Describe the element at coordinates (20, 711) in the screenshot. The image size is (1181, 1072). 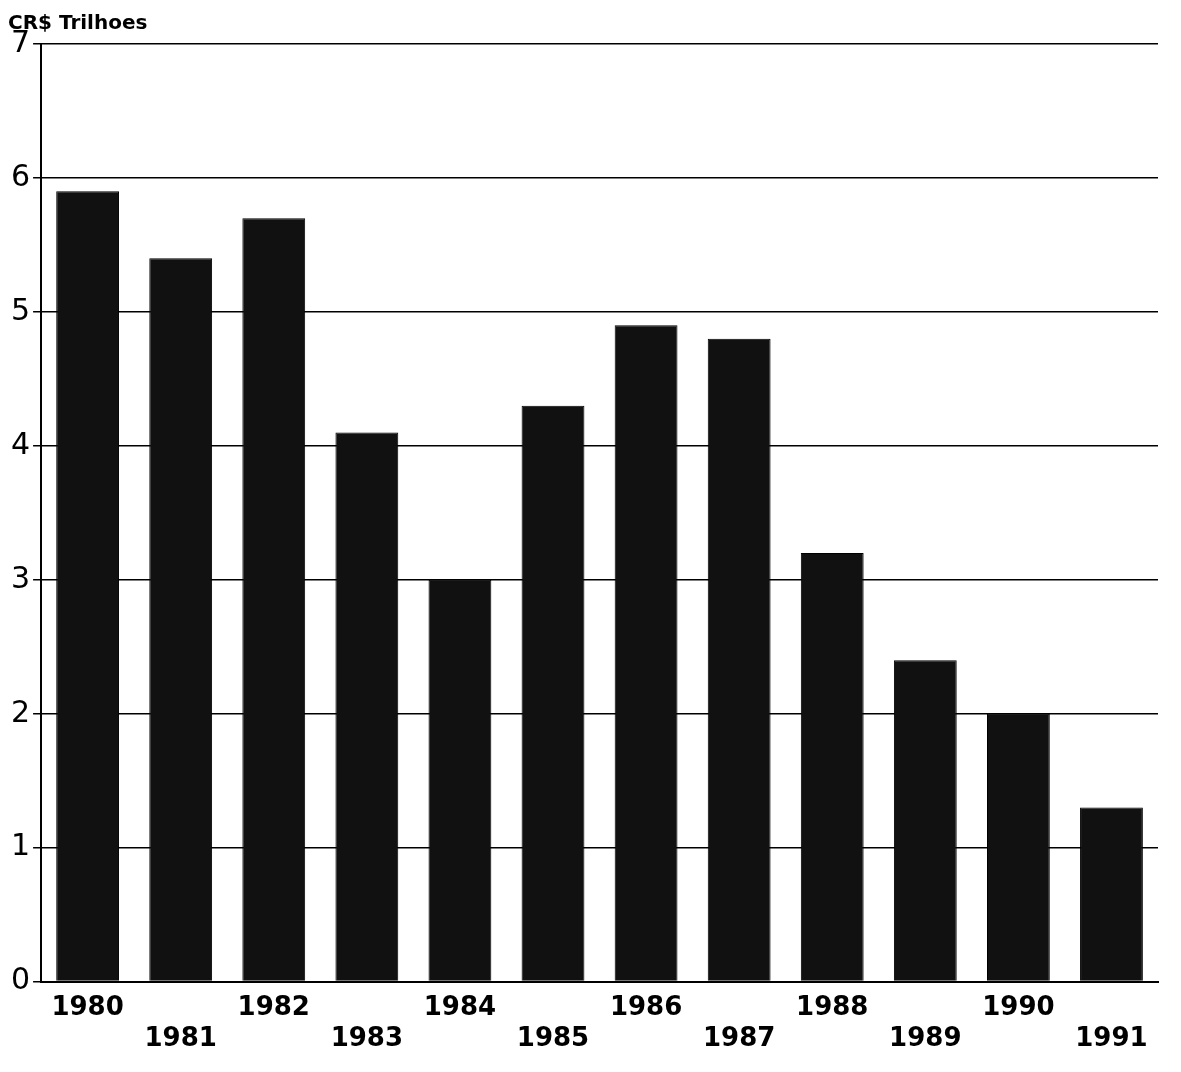
I see `y-tick-label: 2` at that location.